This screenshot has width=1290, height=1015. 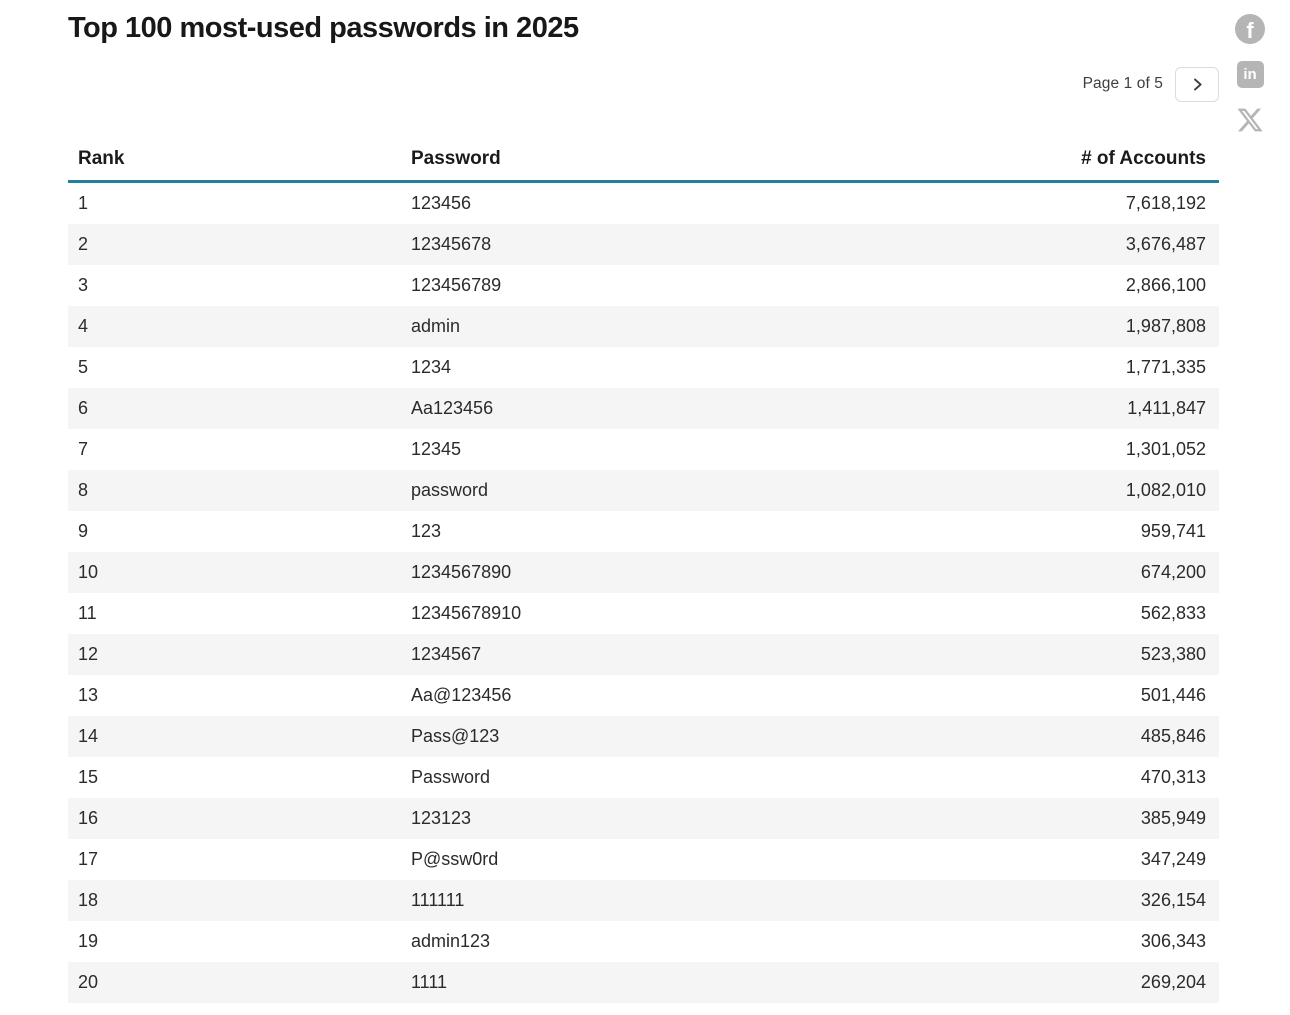 I want to click on table-row: 3 123456789 2,866,100, so click(x=643, y=285).